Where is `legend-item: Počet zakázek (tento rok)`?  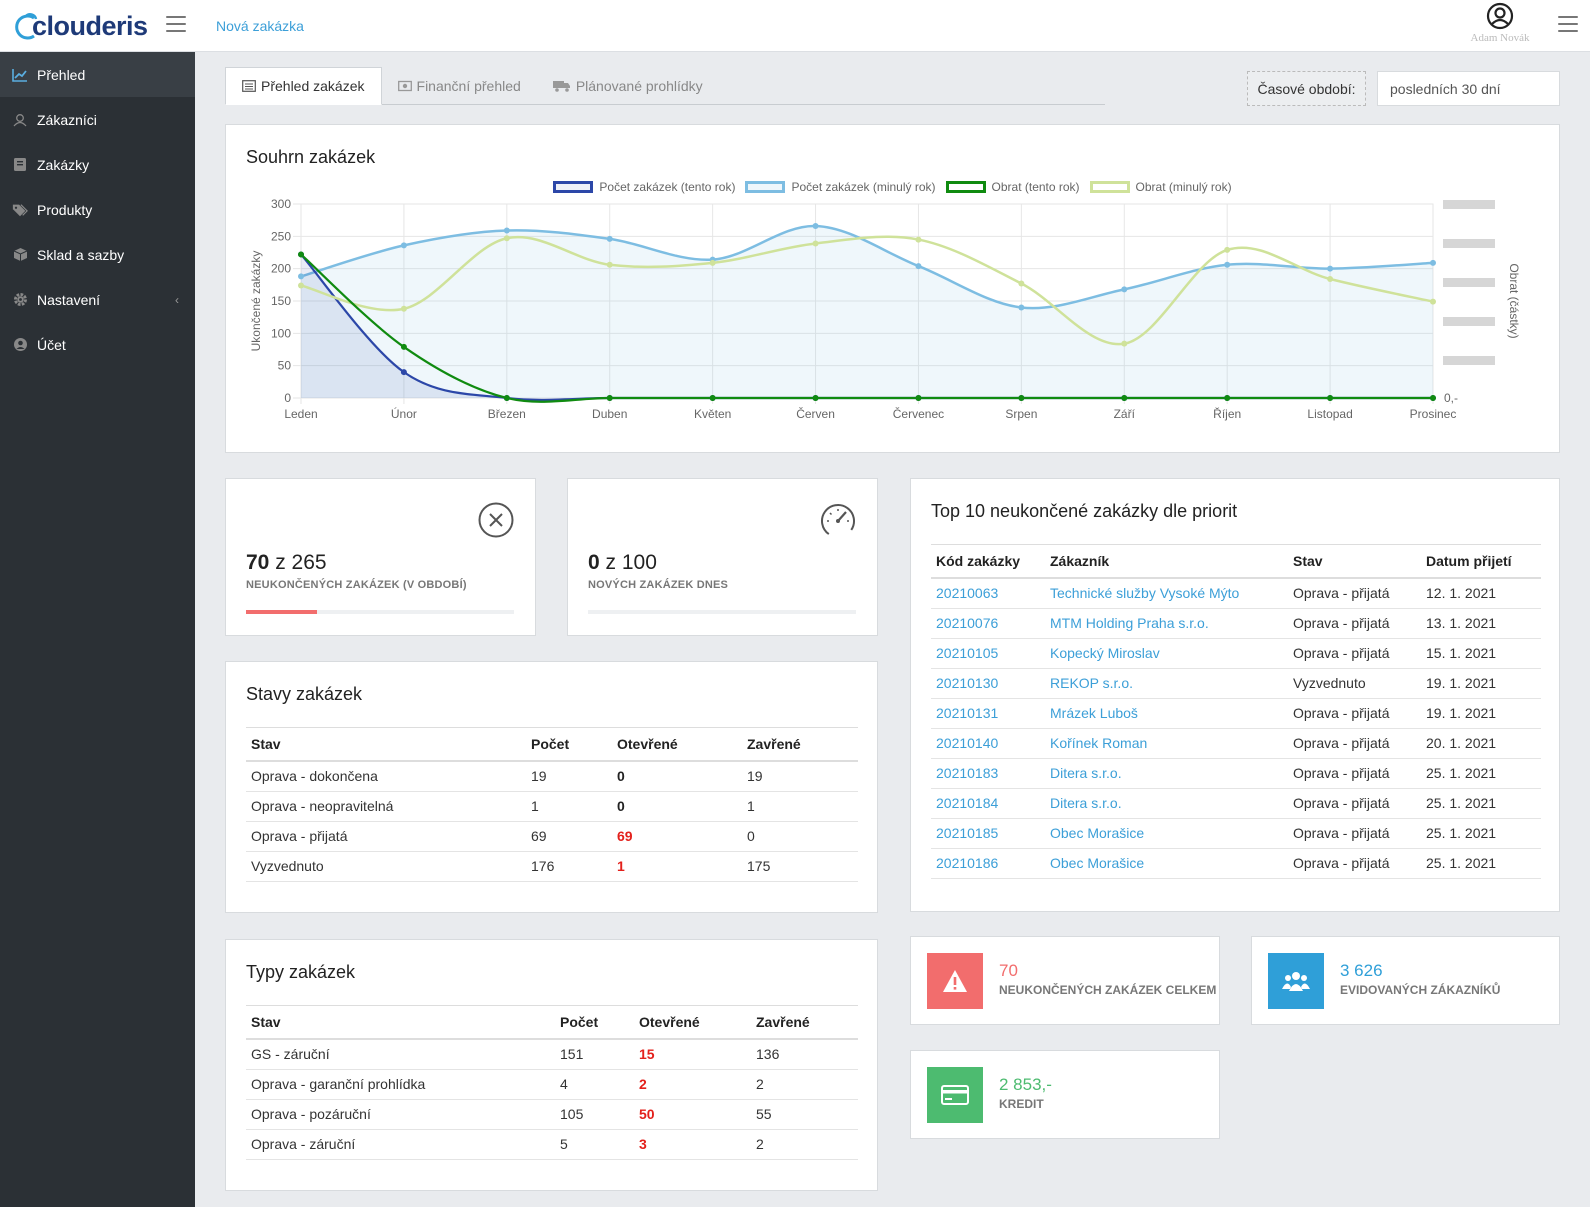
legend-item: Počet zakázek (tento rok) is located at coordinates (644, 187).